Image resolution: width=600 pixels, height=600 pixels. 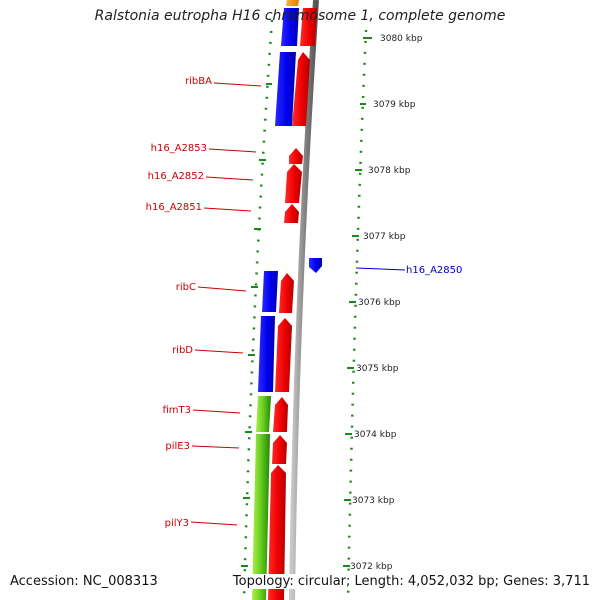 What do you see at coordinates (198, 81) in the screenshot?
I see `gene-label-ribBA: ribBA` at bounding box center [198, 81].